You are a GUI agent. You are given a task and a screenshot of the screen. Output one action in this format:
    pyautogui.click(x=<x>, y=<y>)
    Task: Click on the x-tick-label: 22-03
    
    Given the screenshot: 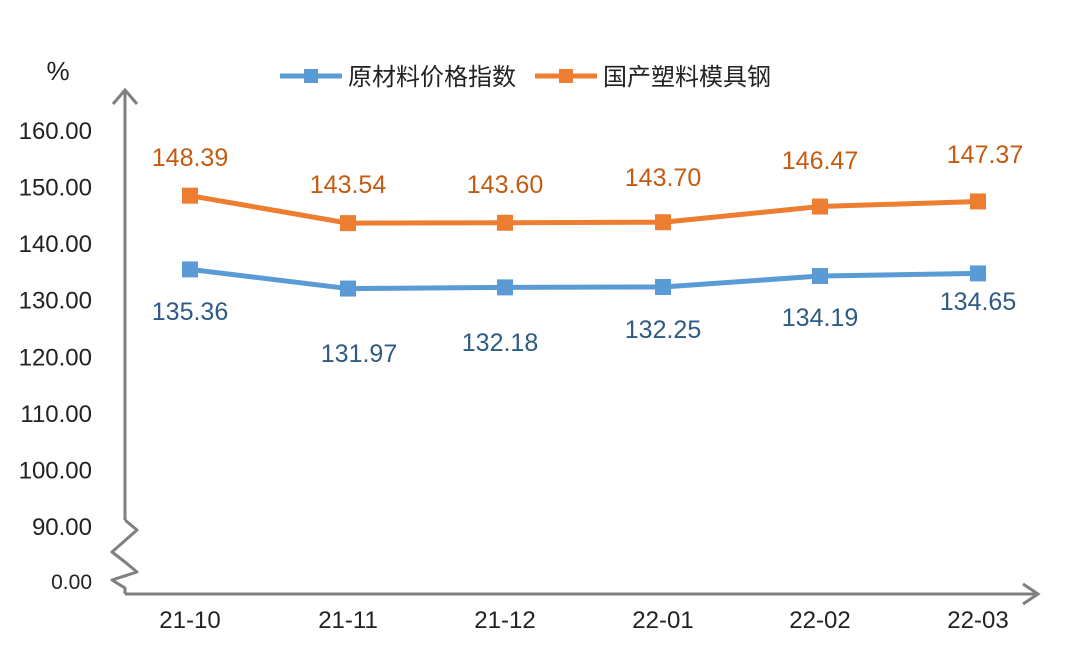 What is the action you would take?
    pyautogui.click(x=977, y=620)
    